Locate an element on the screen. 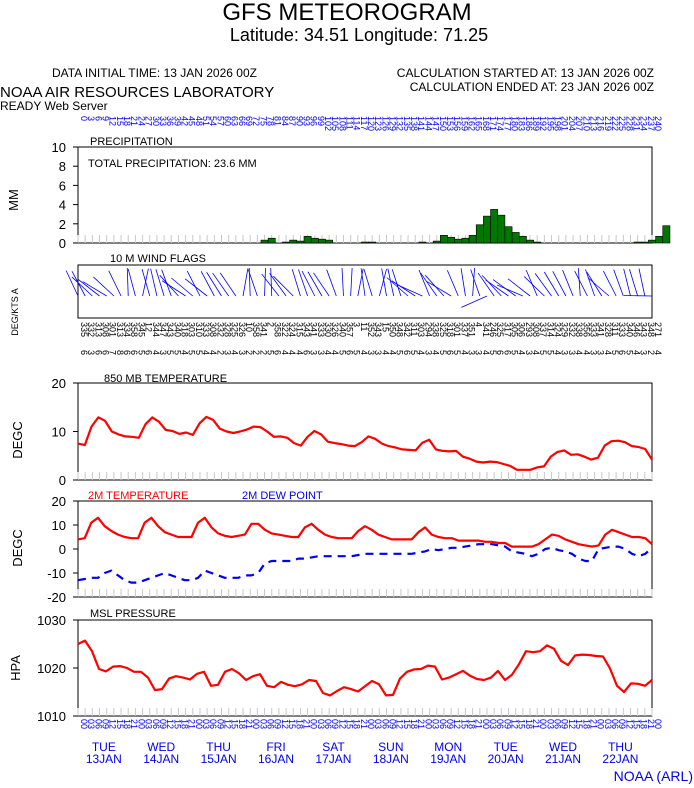 This screenshot has width=694, height=788. forecast-hour-label: 174 is located at coordinates (500, 123).